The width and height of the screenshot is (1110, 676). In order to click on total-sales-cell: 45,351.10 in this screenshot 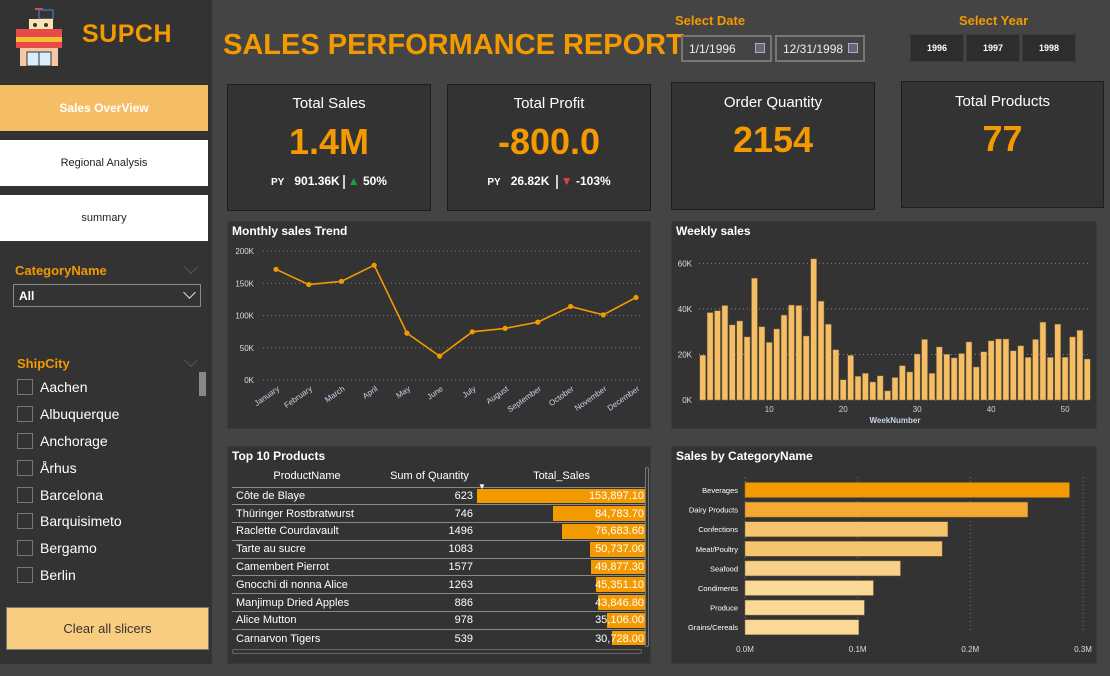, I will do `click(561, 584)`.